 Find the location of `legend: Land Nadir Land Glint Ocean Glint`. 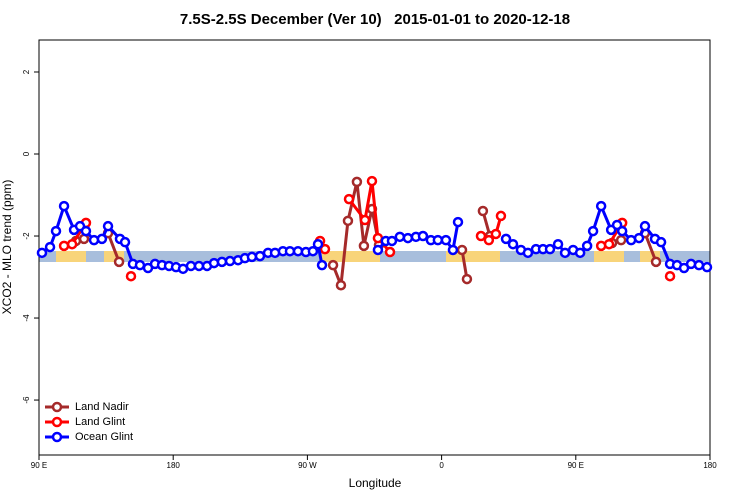

legend: Land Nadir Land Glint Ocean Glint is located at coordinates (89, 422).